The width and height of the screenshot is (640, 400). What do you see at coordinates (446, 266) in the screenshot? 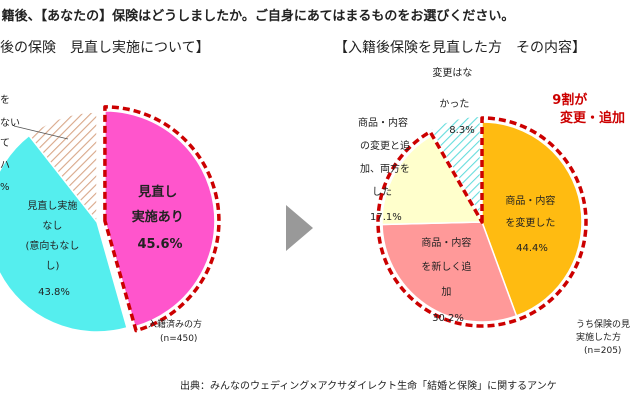
I see `slice-label-line: を新しく追` at bounding box center [446, 266].